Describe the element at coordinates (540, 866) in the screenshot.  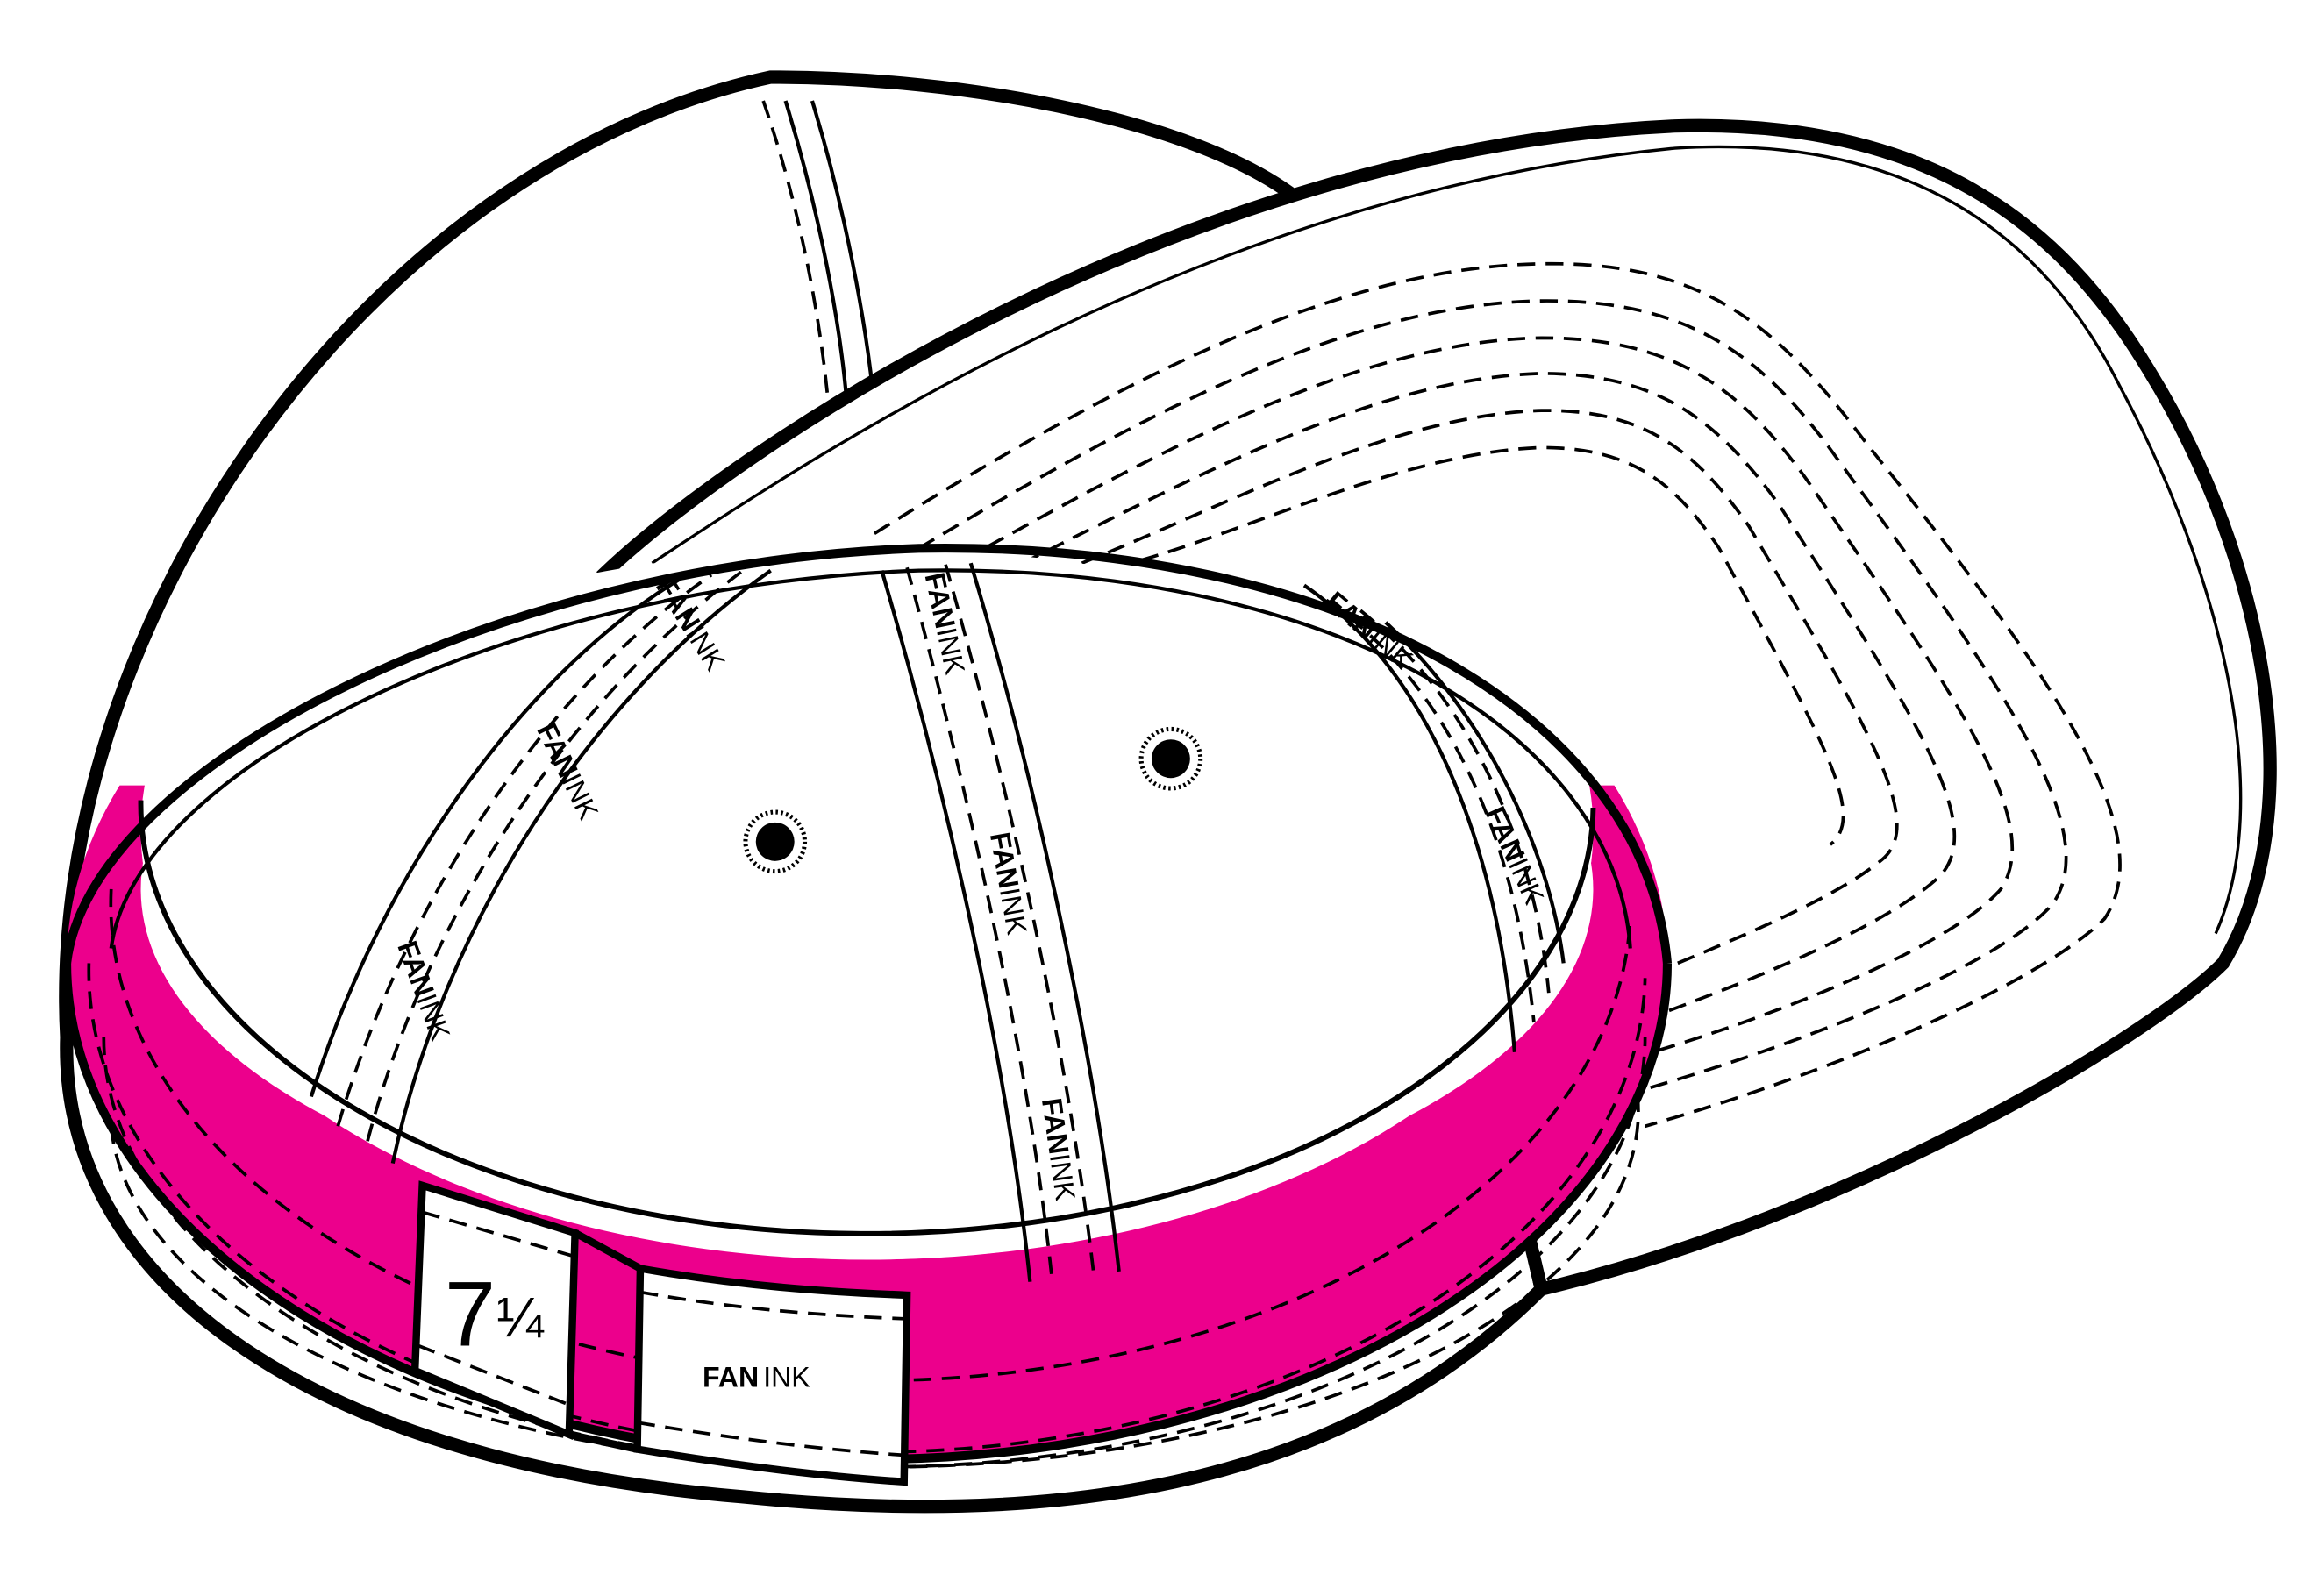
I see `seam-tape-left` at that location.